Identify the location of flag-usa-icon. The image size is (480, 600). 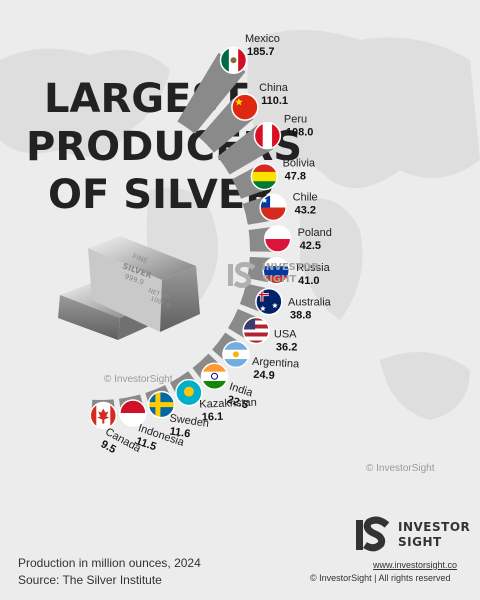
(256, 330).